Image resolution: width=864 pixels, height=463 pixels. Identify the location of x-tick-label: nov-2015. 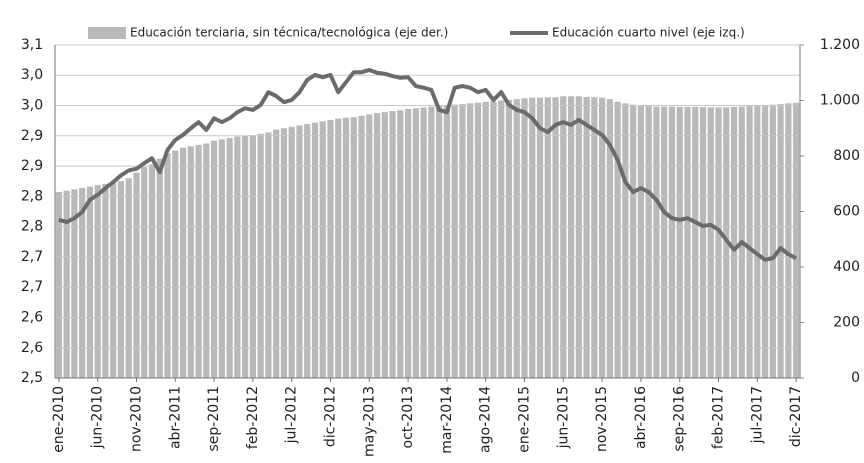
(602, 419).